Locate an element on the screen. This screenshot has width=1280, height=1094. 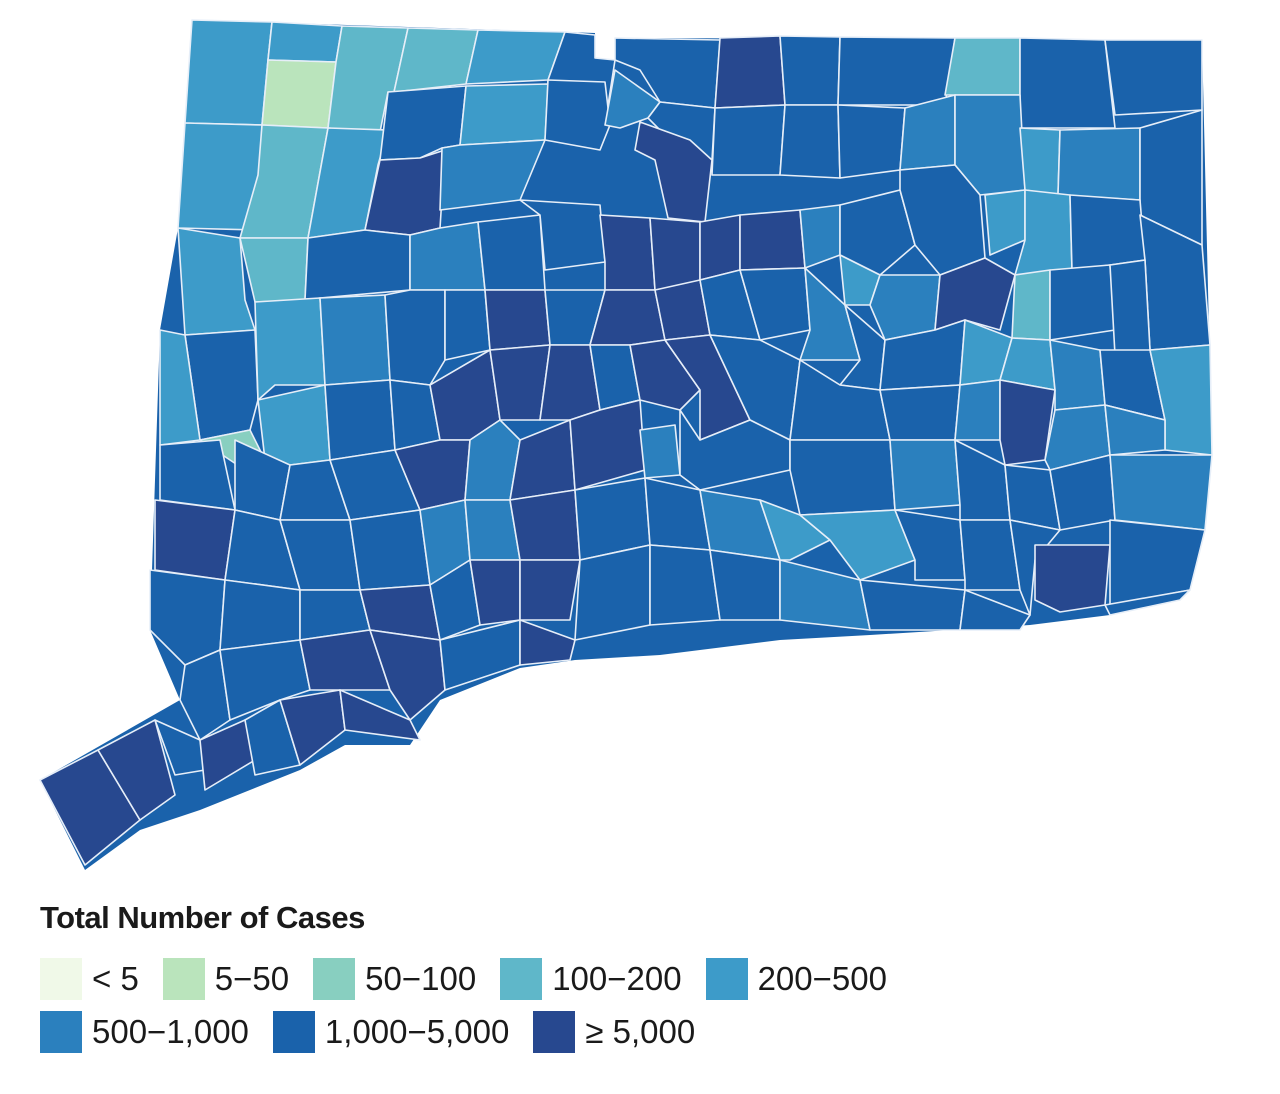
legend-item-1000-5000: 1,000−5,000 is located at coordinates (391, 1032).